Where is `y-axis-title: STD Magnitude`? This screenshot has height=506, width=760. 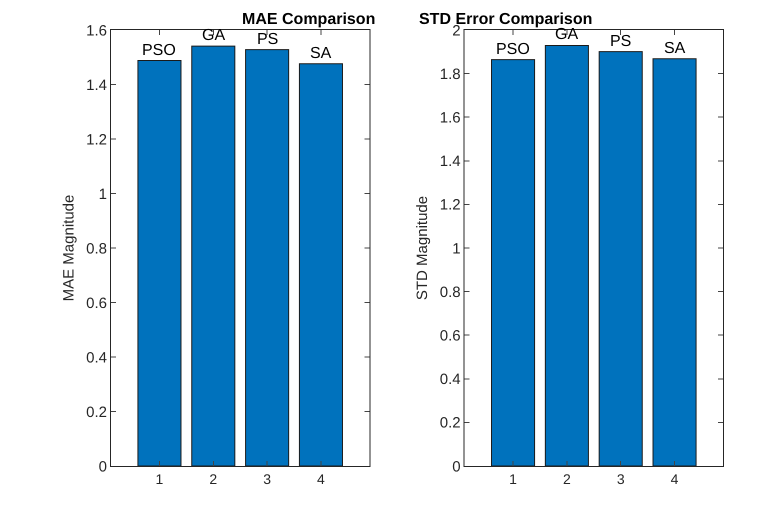
y-axis-title: STD Magnitude is located at coordinates (422, 248).